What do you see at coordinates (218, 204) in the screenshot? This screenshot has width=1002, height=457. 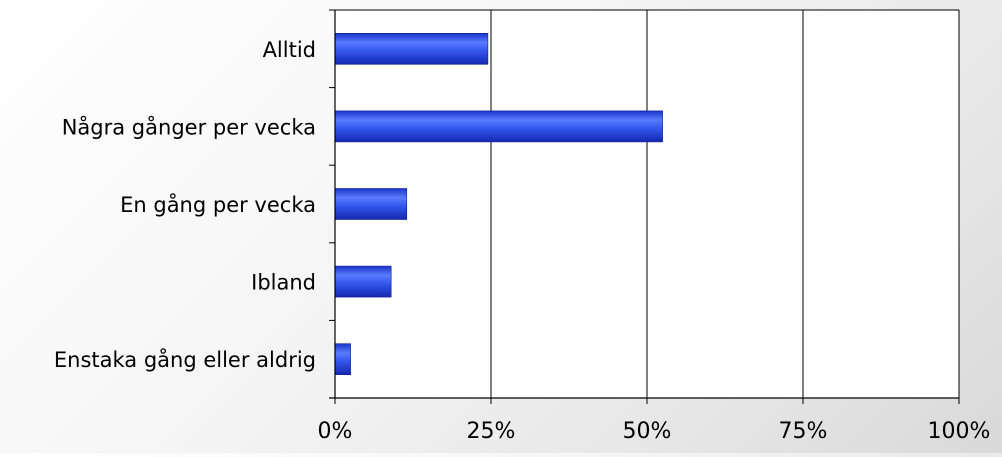 I see `category-label: En gång per vecka` at bounding box center [218, 204].